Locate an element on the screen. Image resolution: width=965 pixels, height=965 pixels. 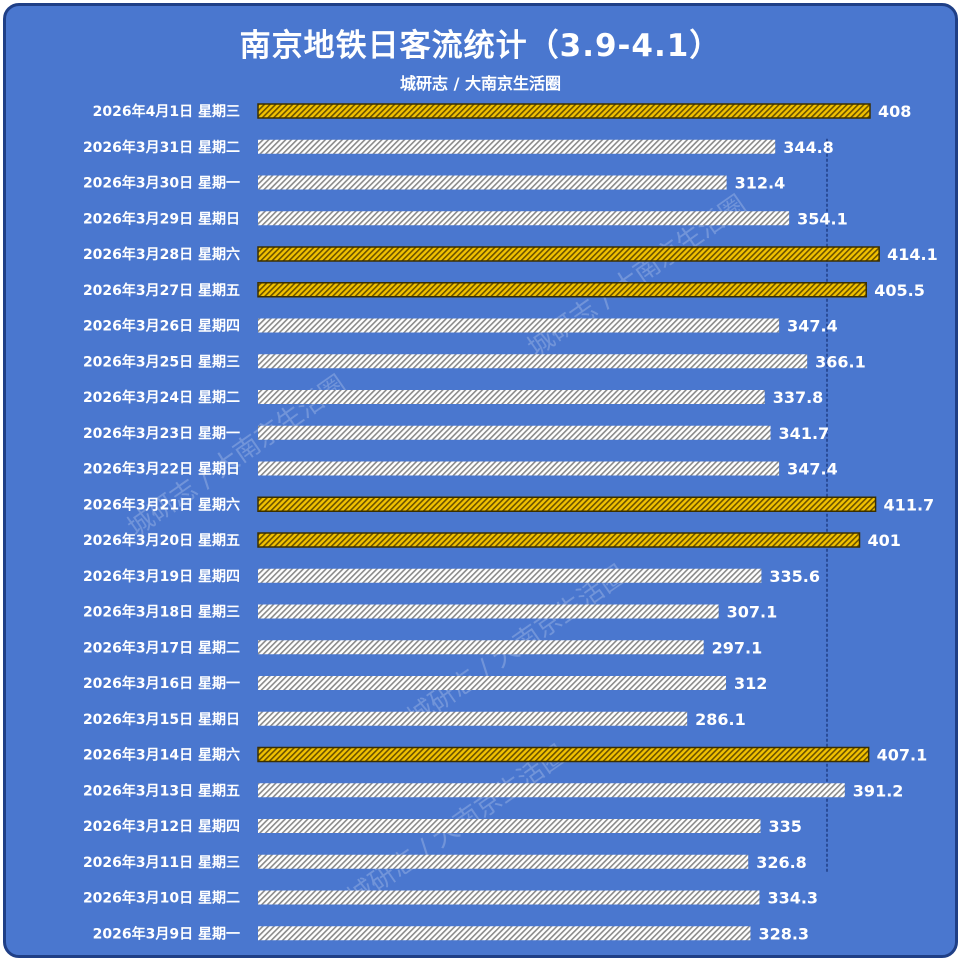
value-label: 335.6 is located at coordinates (794, 576).